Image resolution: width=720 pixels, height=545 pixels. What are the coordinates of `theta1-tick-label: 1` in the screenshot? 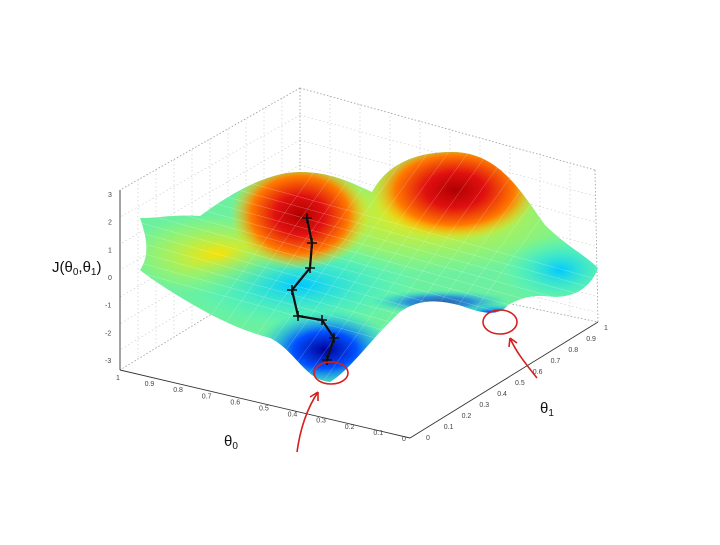 It's located at (606, 328).